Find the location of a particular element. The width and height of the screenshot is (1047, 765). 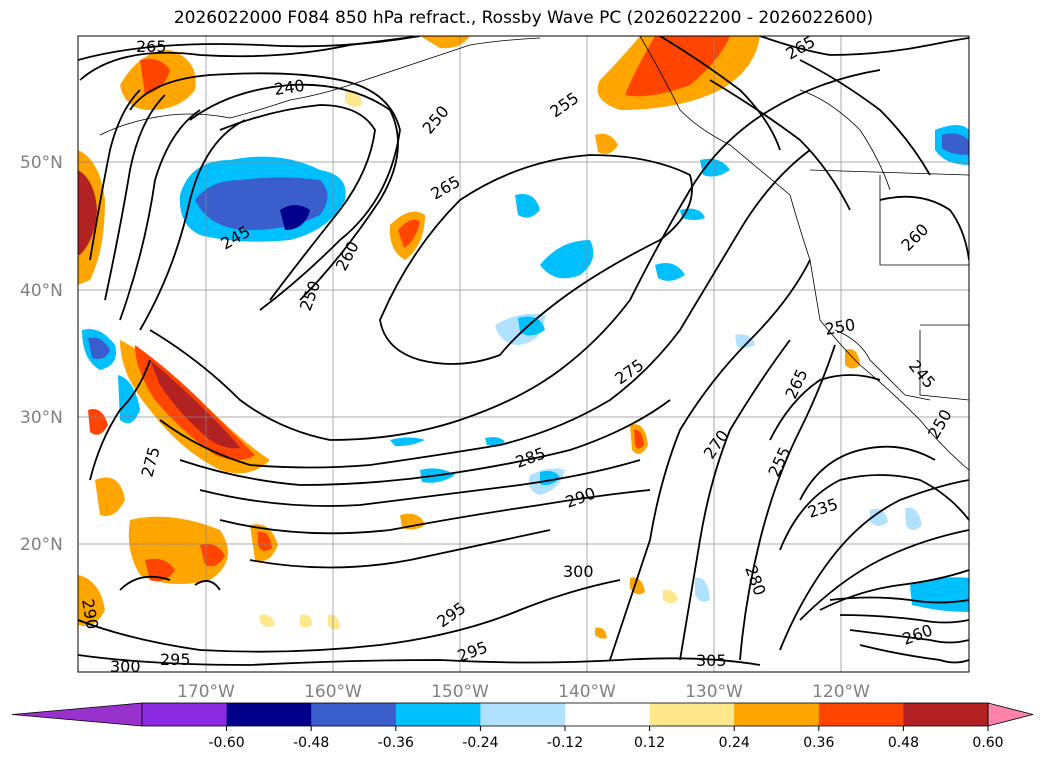

contour-label: 265 is located at coordinates (151, 46).